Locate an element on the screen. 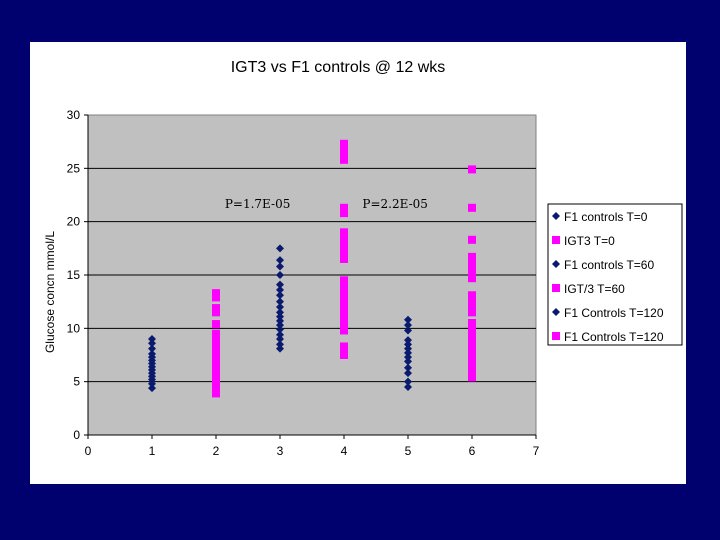 The image size is (720, 540). x-tick-label: 7 is located at coordinates (536, 451).